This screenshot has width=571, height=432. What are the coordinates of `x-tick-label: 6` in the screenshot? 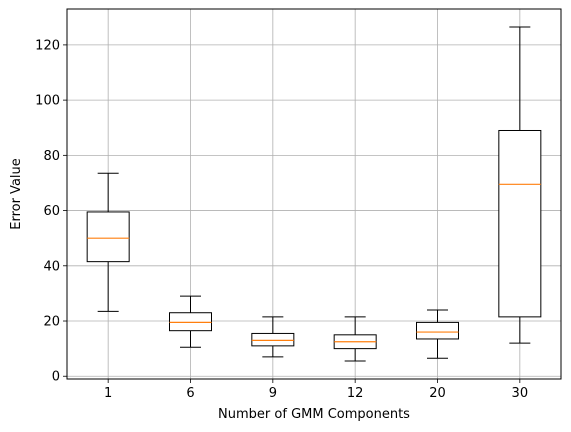 It's located at (190, 393).